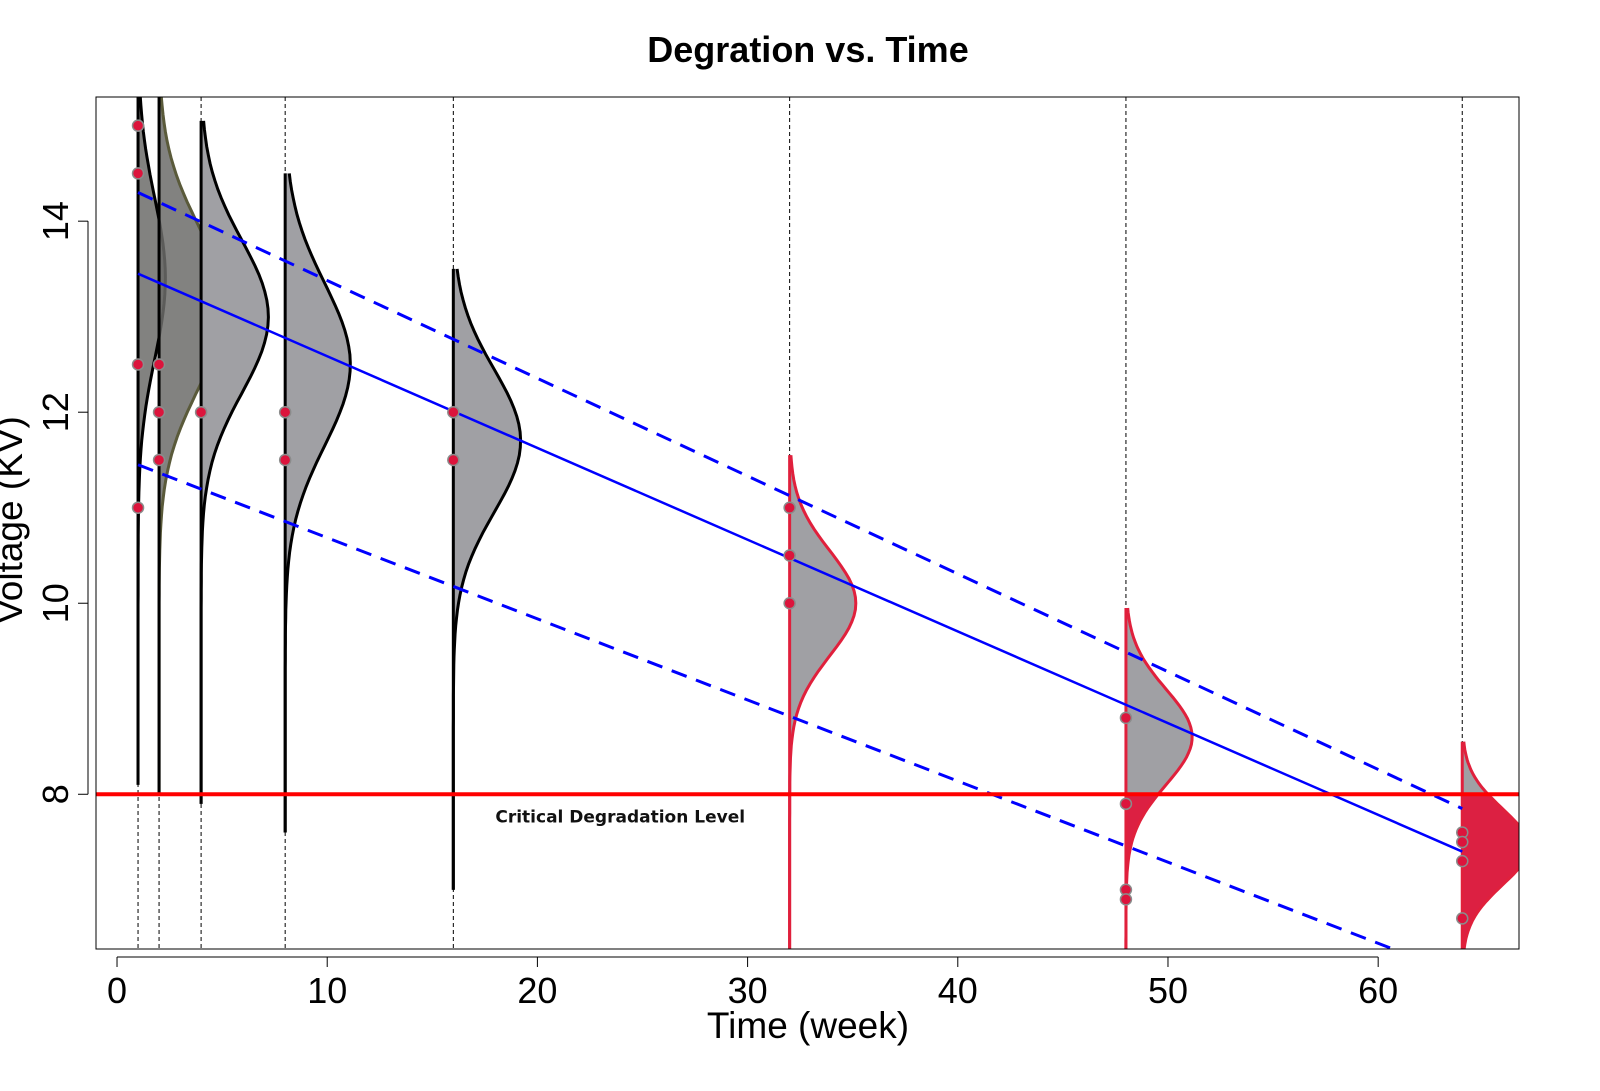  What do you see at coordinates (958, 990) in the screenshot?
I see `x-tick-label: 40` at bounding box center [958, 990].